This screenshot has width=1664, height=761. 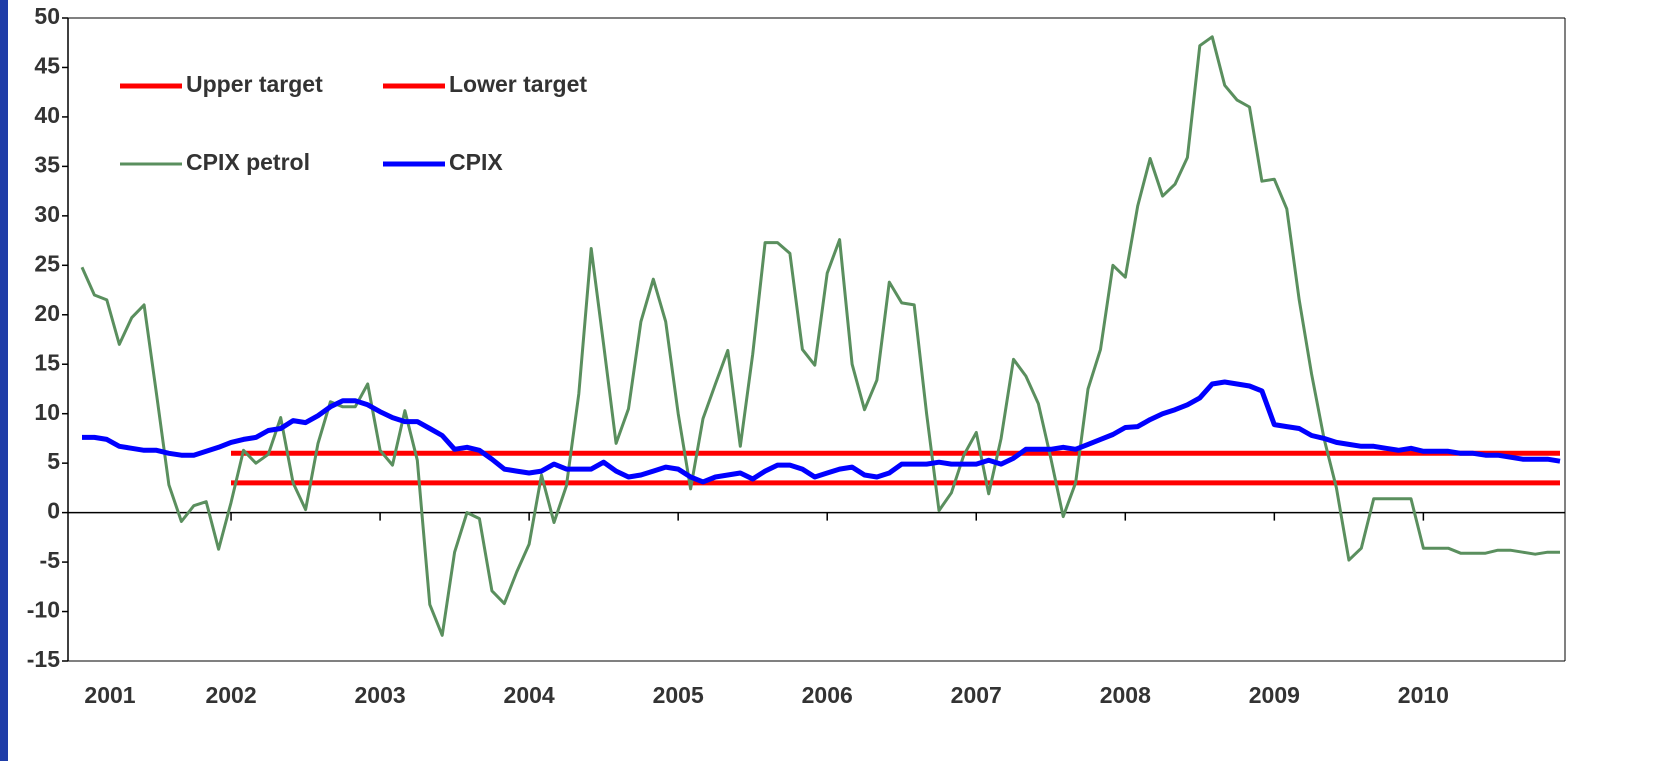 What do you see at coordinates (821, 432) in the screenshot?
I see `series-line` at bounding box center [821, 432].